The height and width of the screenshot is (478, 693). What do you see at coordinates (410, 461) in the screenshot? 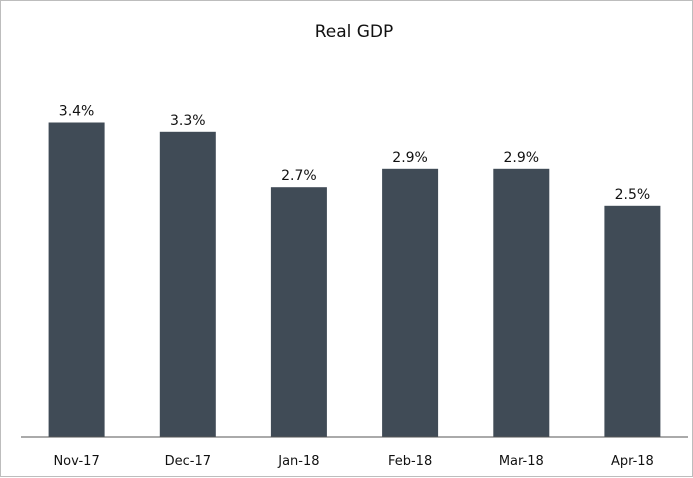
I see `x-tick-label-feb-18: Feb-18` at bounding box center [410, 461].